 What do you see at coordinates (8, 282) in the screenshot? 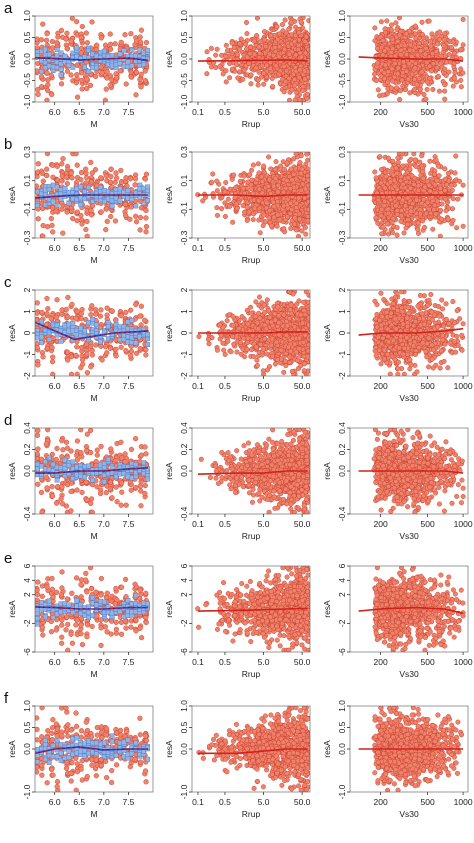
I see `panel-letter-c: c` at bounding box center [8, 282].